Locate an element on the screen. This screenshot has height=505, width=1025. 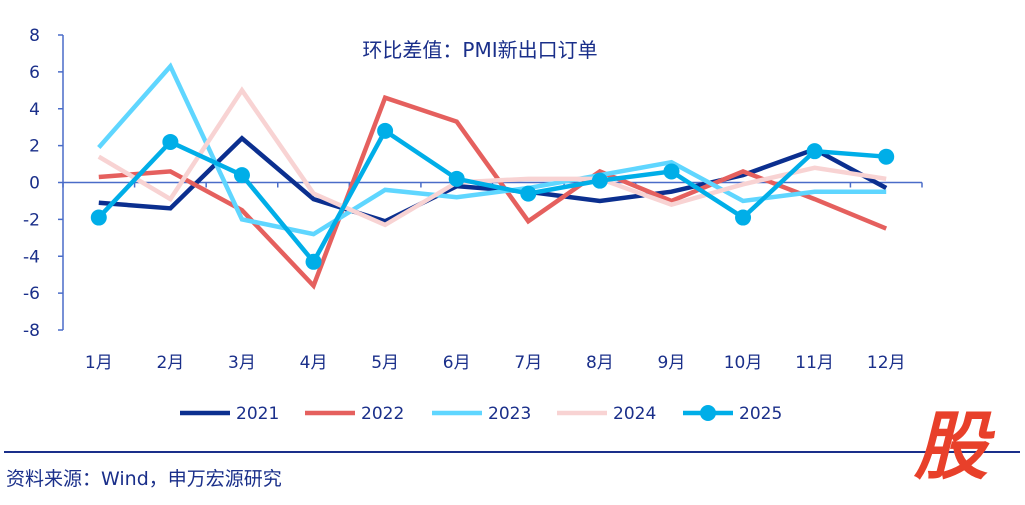
y-tick-label: 0 is located at coordinates (34, 184).